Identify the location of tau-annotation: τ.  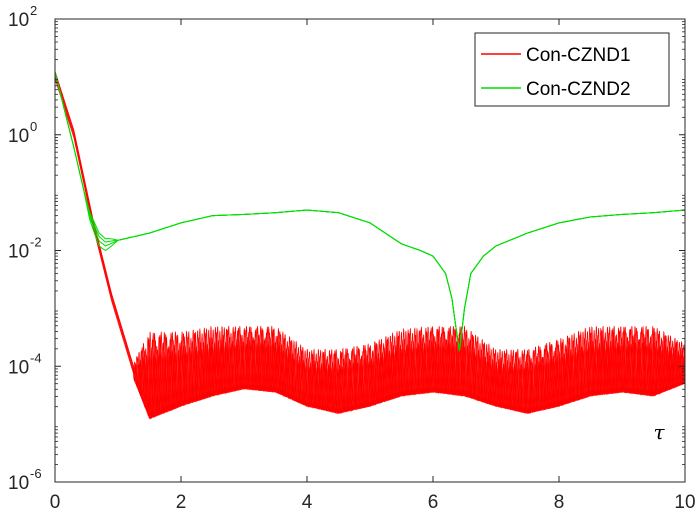
(660, 432).